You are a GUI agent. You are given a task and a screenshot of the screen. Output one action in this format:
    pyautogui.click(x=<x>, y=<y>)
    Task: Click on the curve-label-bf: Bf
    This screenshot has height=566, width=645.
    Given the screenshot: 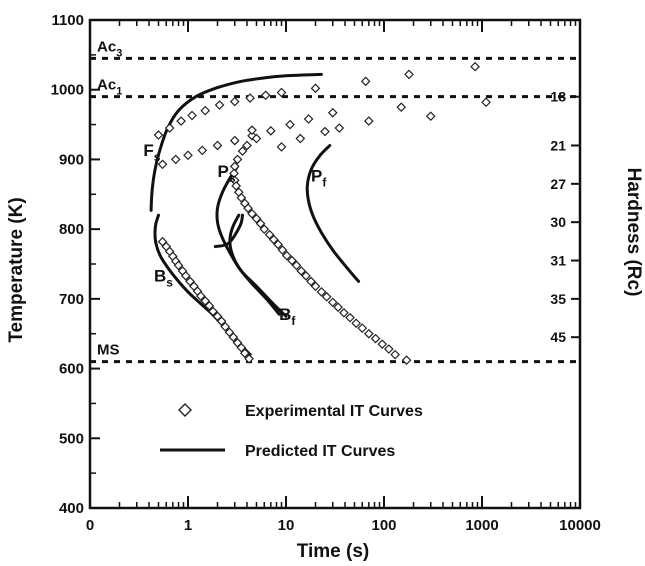 What is the action you would take?
    pyautogui.click(x=287, y=316)
    